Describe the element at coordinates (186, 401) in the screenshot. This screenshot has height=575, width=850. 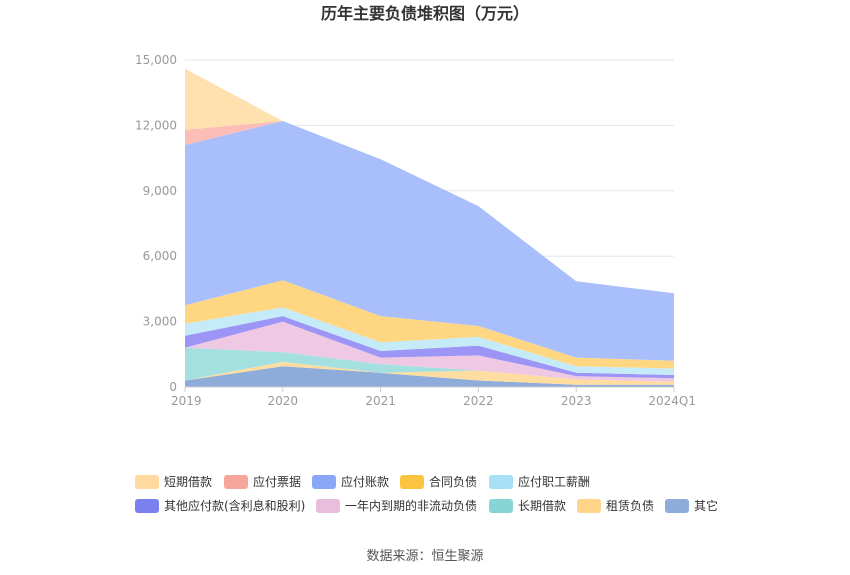
I see `x-tick-label: 2019` at that location.